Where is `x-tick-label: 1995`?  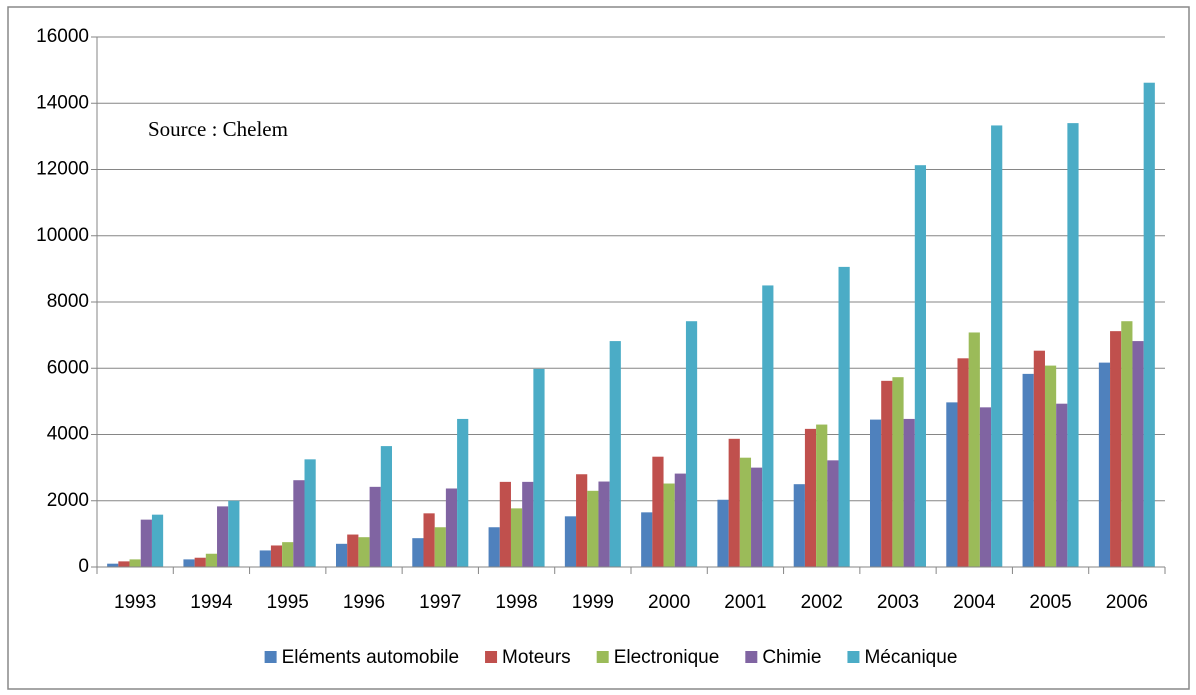
x-tick-label: 1995 is located at coordinates (288, 602).